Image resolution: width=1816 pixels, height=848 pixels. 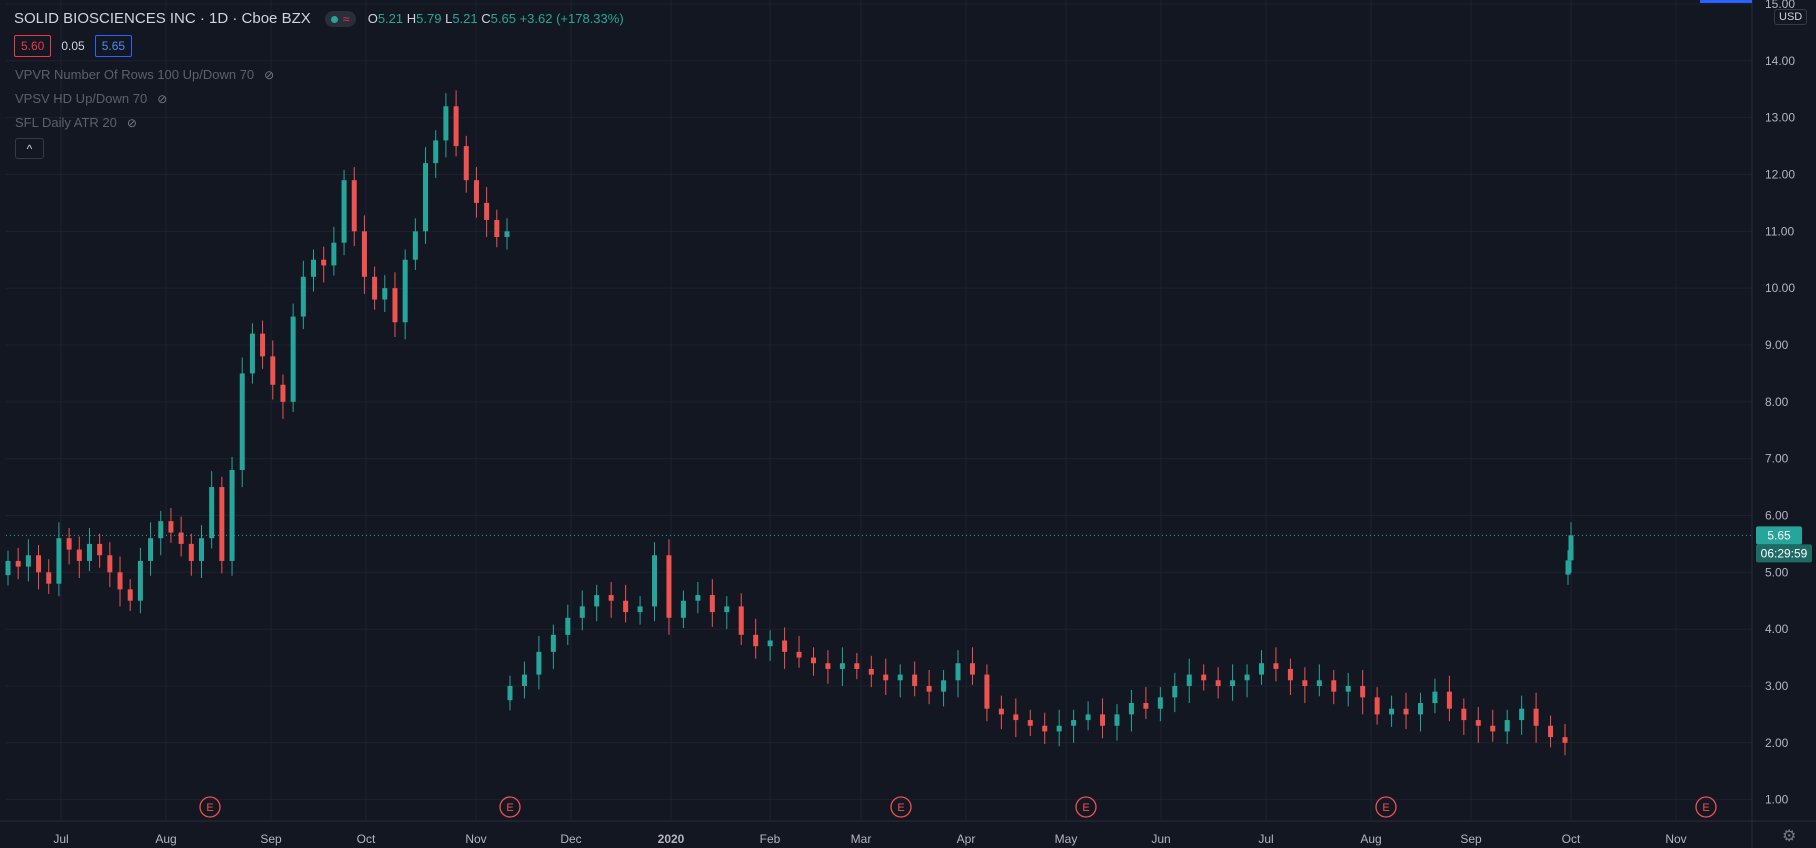 What do you see at coordinates (1791, 17) in the screenshot?
I see `currency-label: USD` at bounding box center [1791, 17].